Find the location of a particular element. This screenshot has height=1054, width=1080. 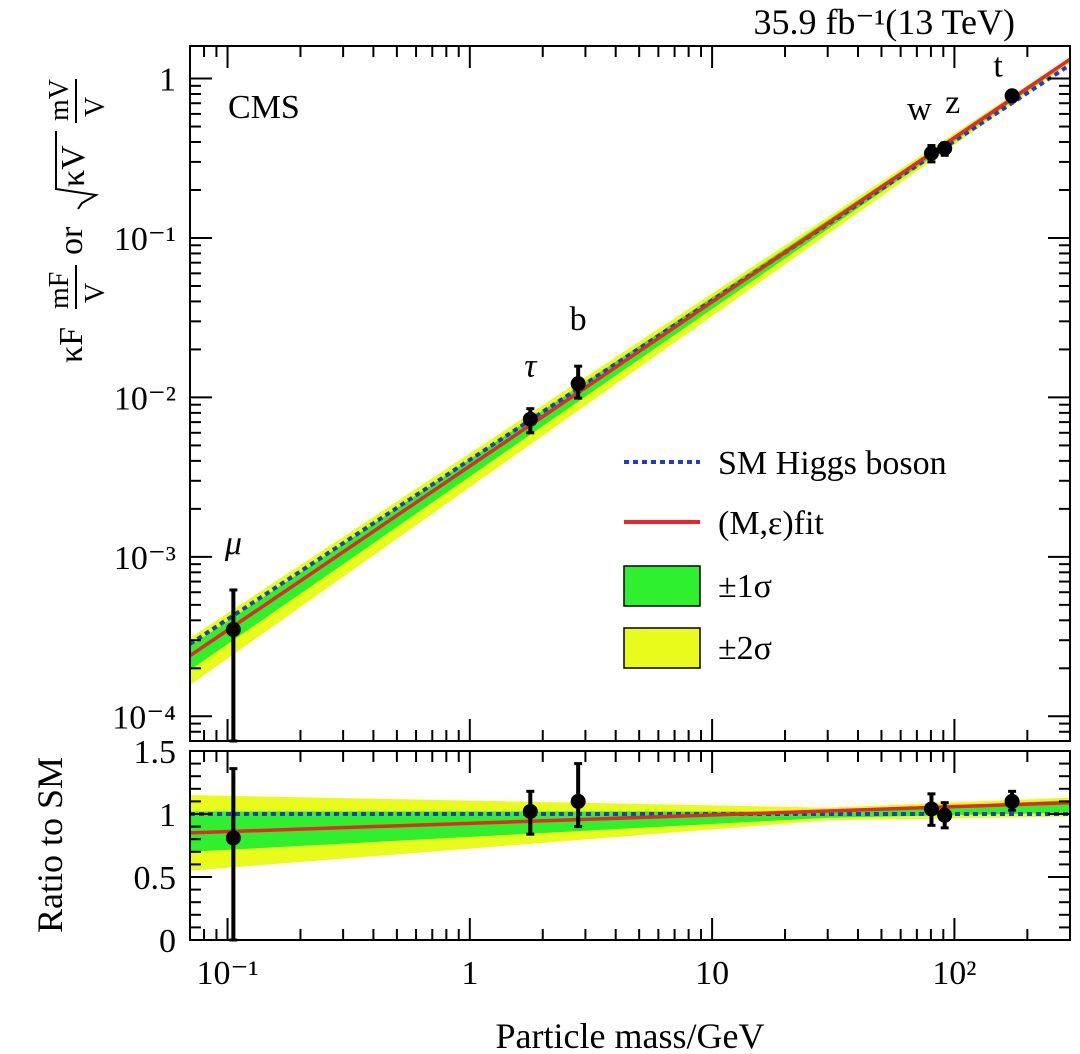

particle-label-z: z is located at coordinates (952, 102).